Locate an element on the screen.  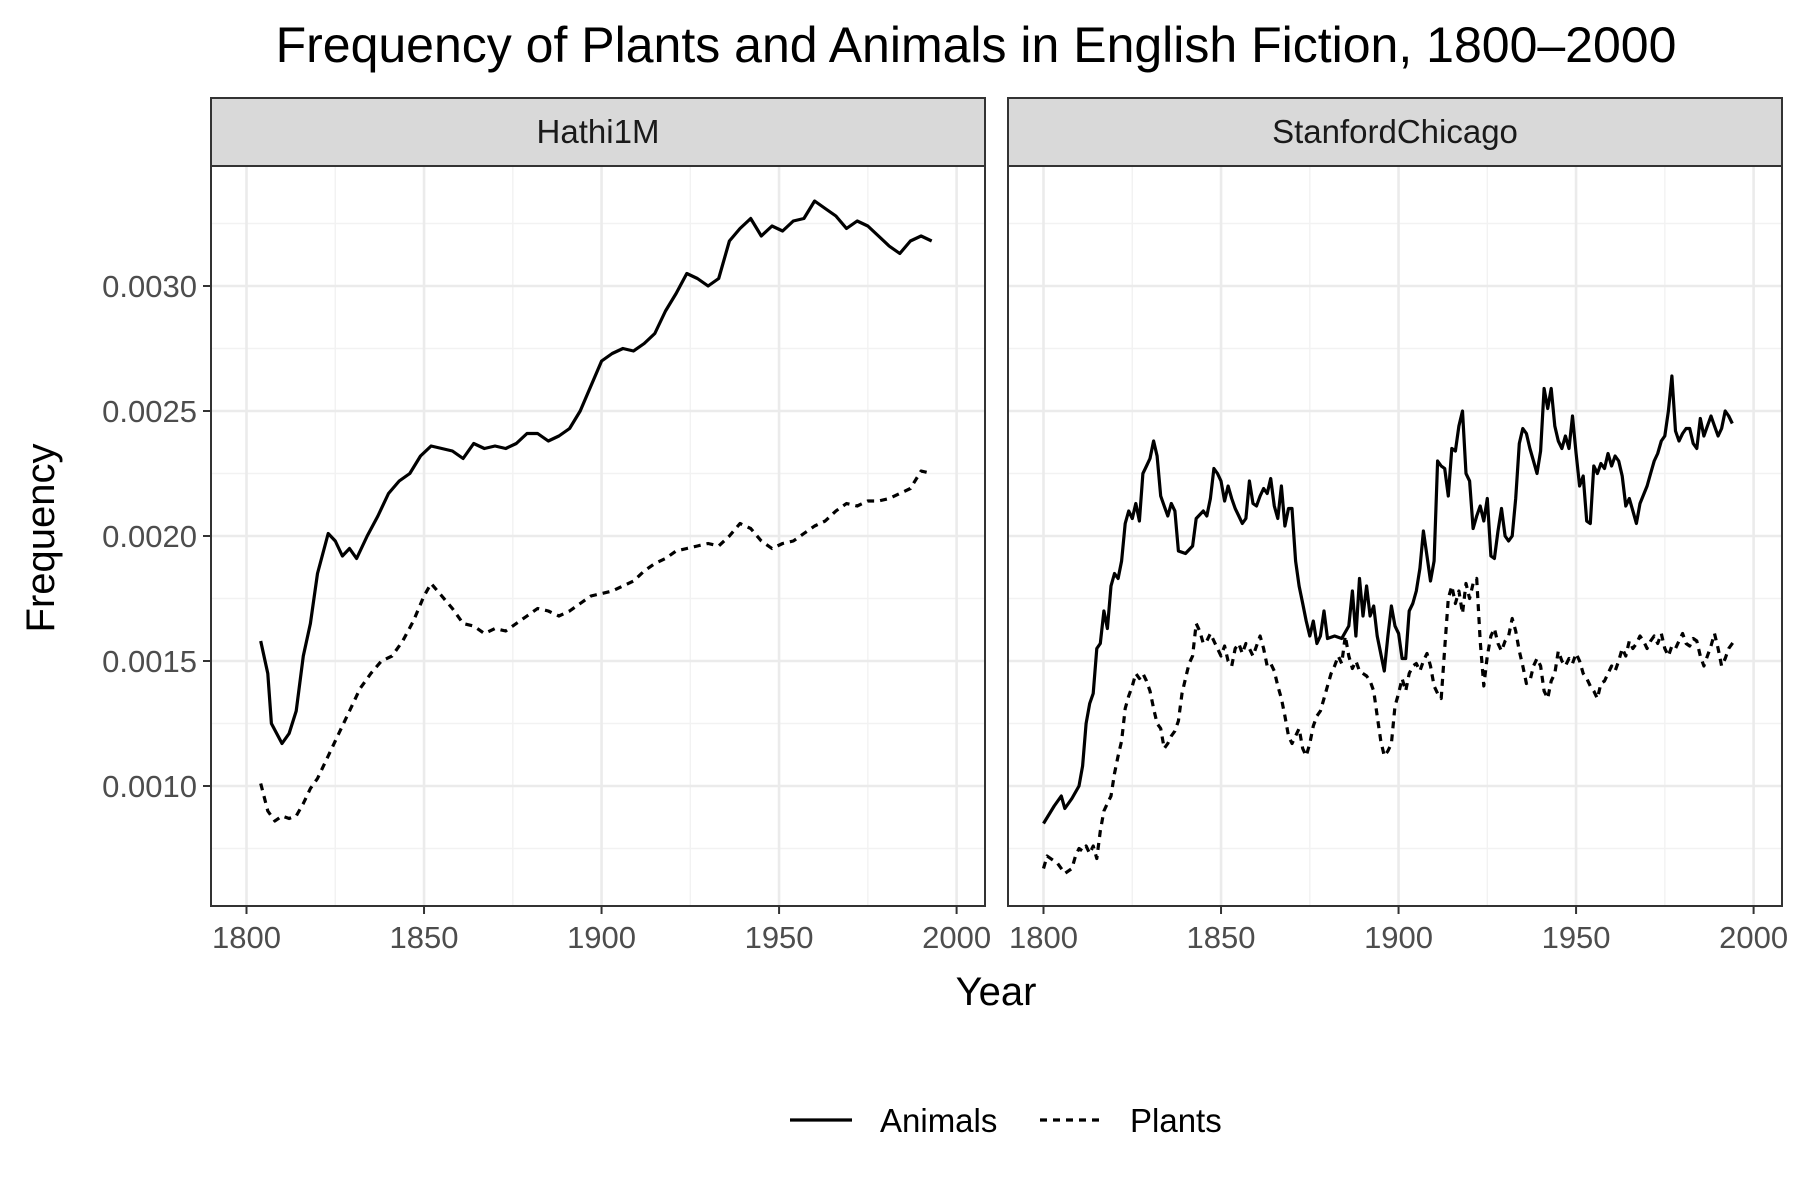
legend-item-animals: Animals is located at coordinates (893, 1120).